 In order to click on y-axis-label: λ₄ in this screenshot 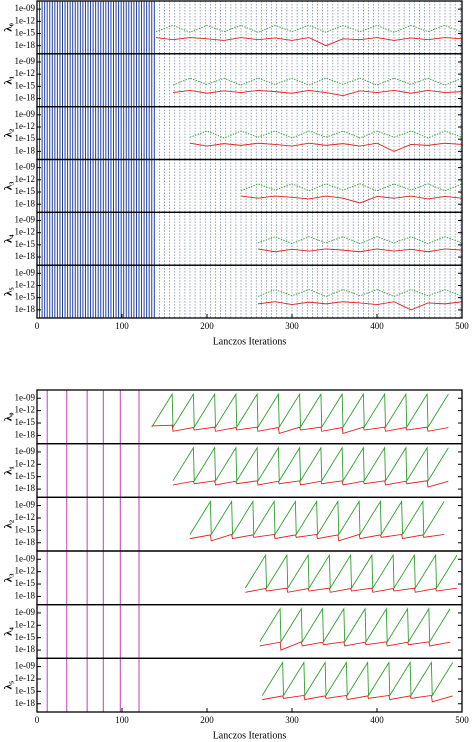, I will do `click(9, 238)`.